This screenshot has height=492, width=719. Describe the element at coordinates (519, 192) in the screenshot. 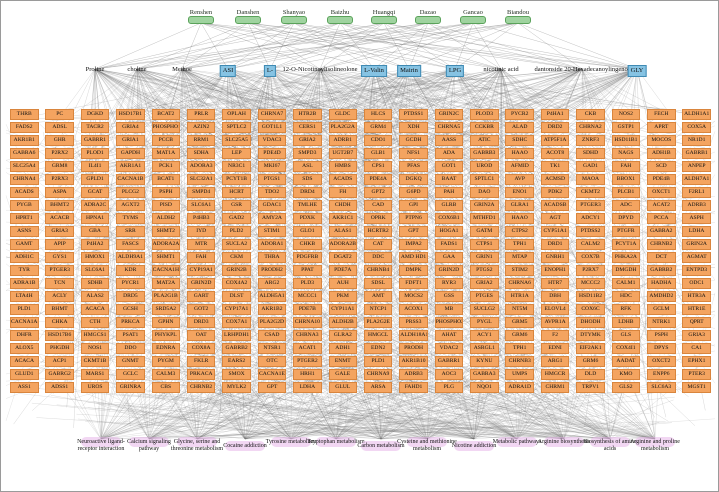

I see `target-node: ENO1` at that location.